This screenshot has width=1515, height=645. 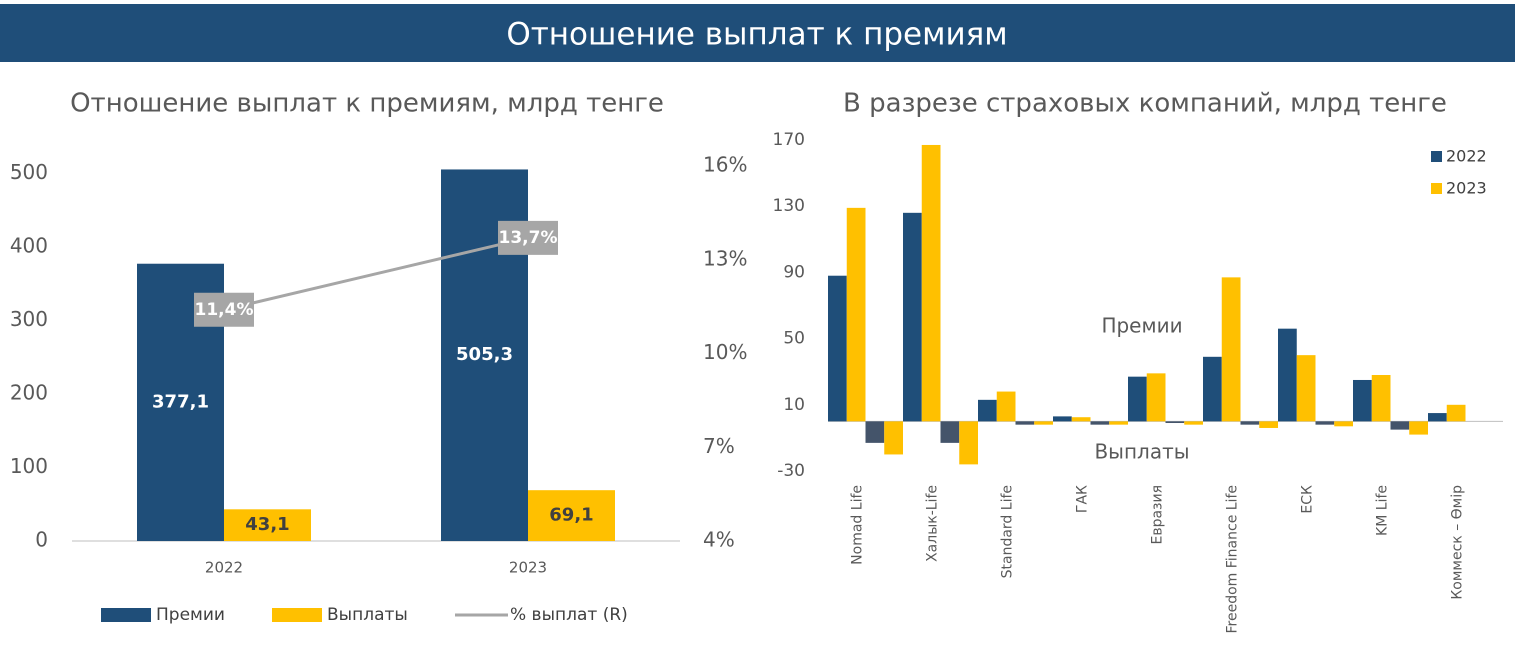 I want to click on data-label: 11,4%, so click(x=224, y=310).